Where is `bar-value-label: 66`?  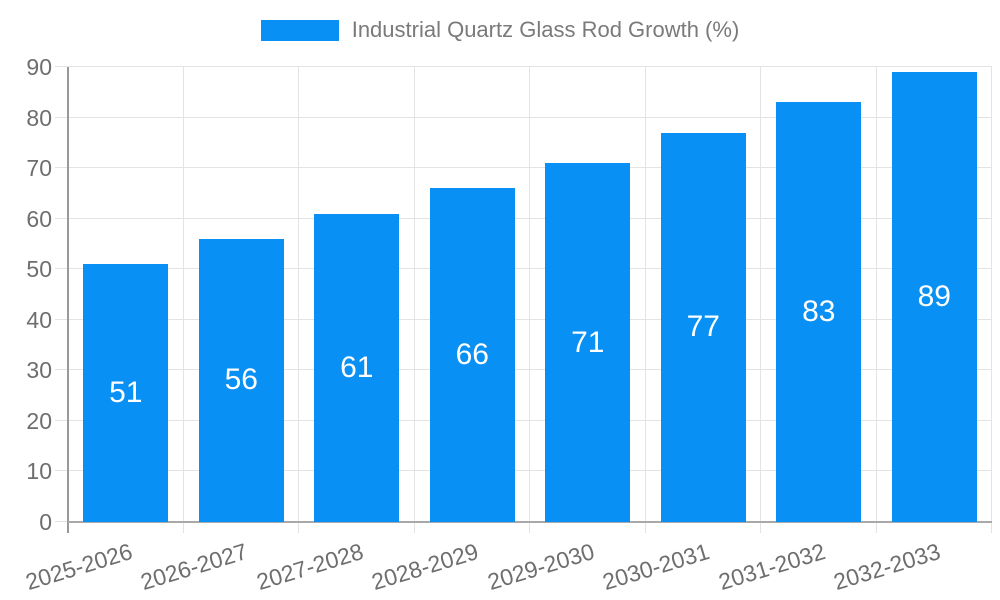
bar-value-label: 66 is located at coordinates (472, 355).